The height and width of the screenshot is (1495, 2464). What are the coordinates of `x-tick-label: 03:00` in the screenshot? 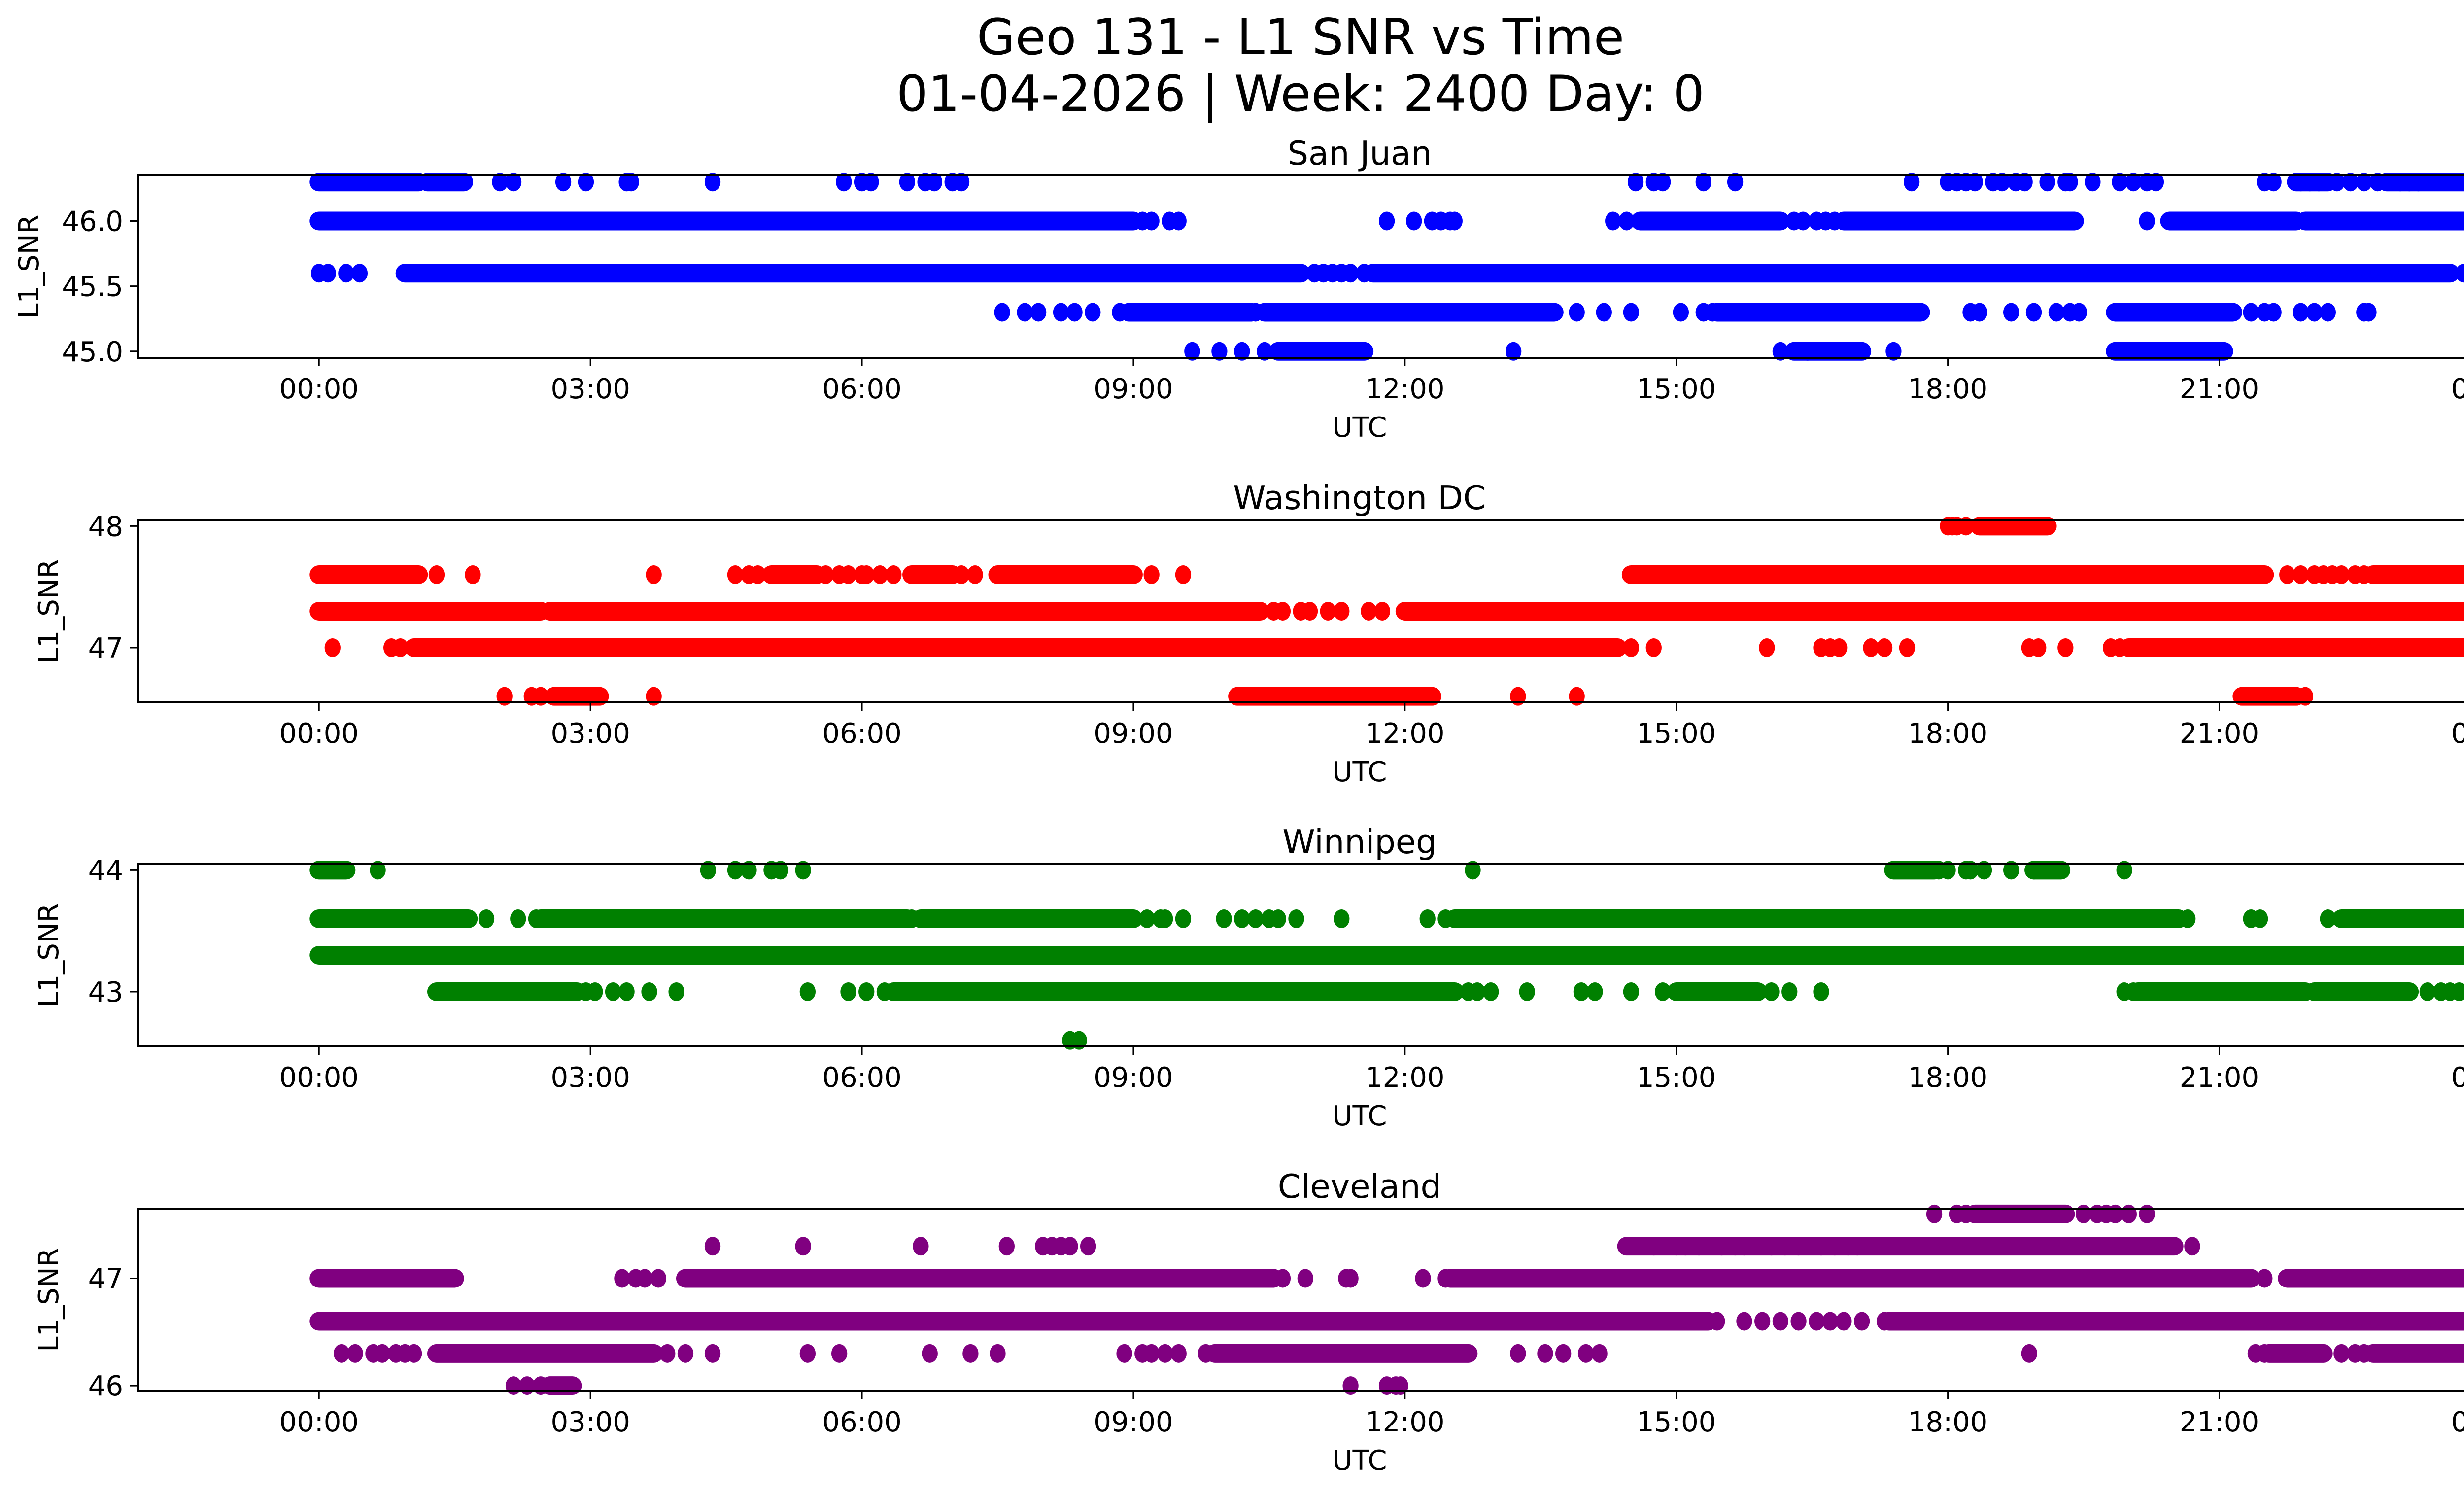 It's located at (590, 734).